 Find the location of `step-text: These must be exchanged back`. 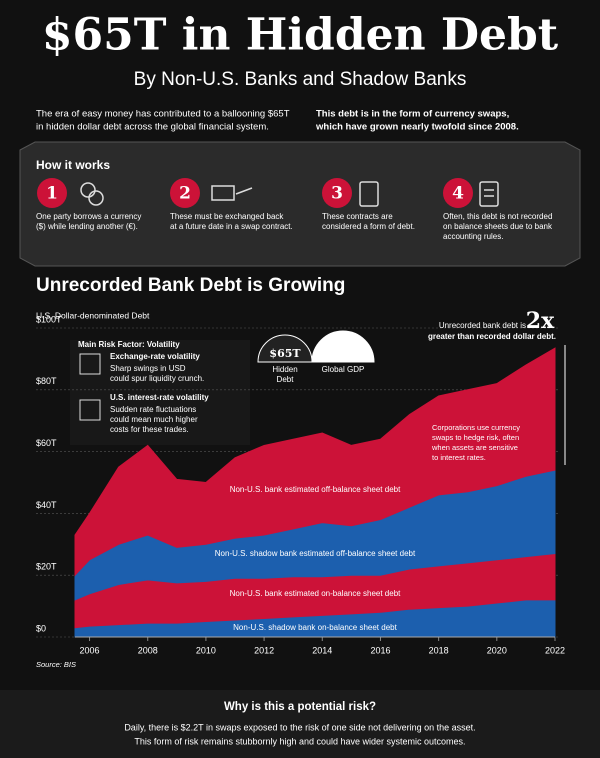

step-text: These must be exchanged back is located at coordinates (227, 216).